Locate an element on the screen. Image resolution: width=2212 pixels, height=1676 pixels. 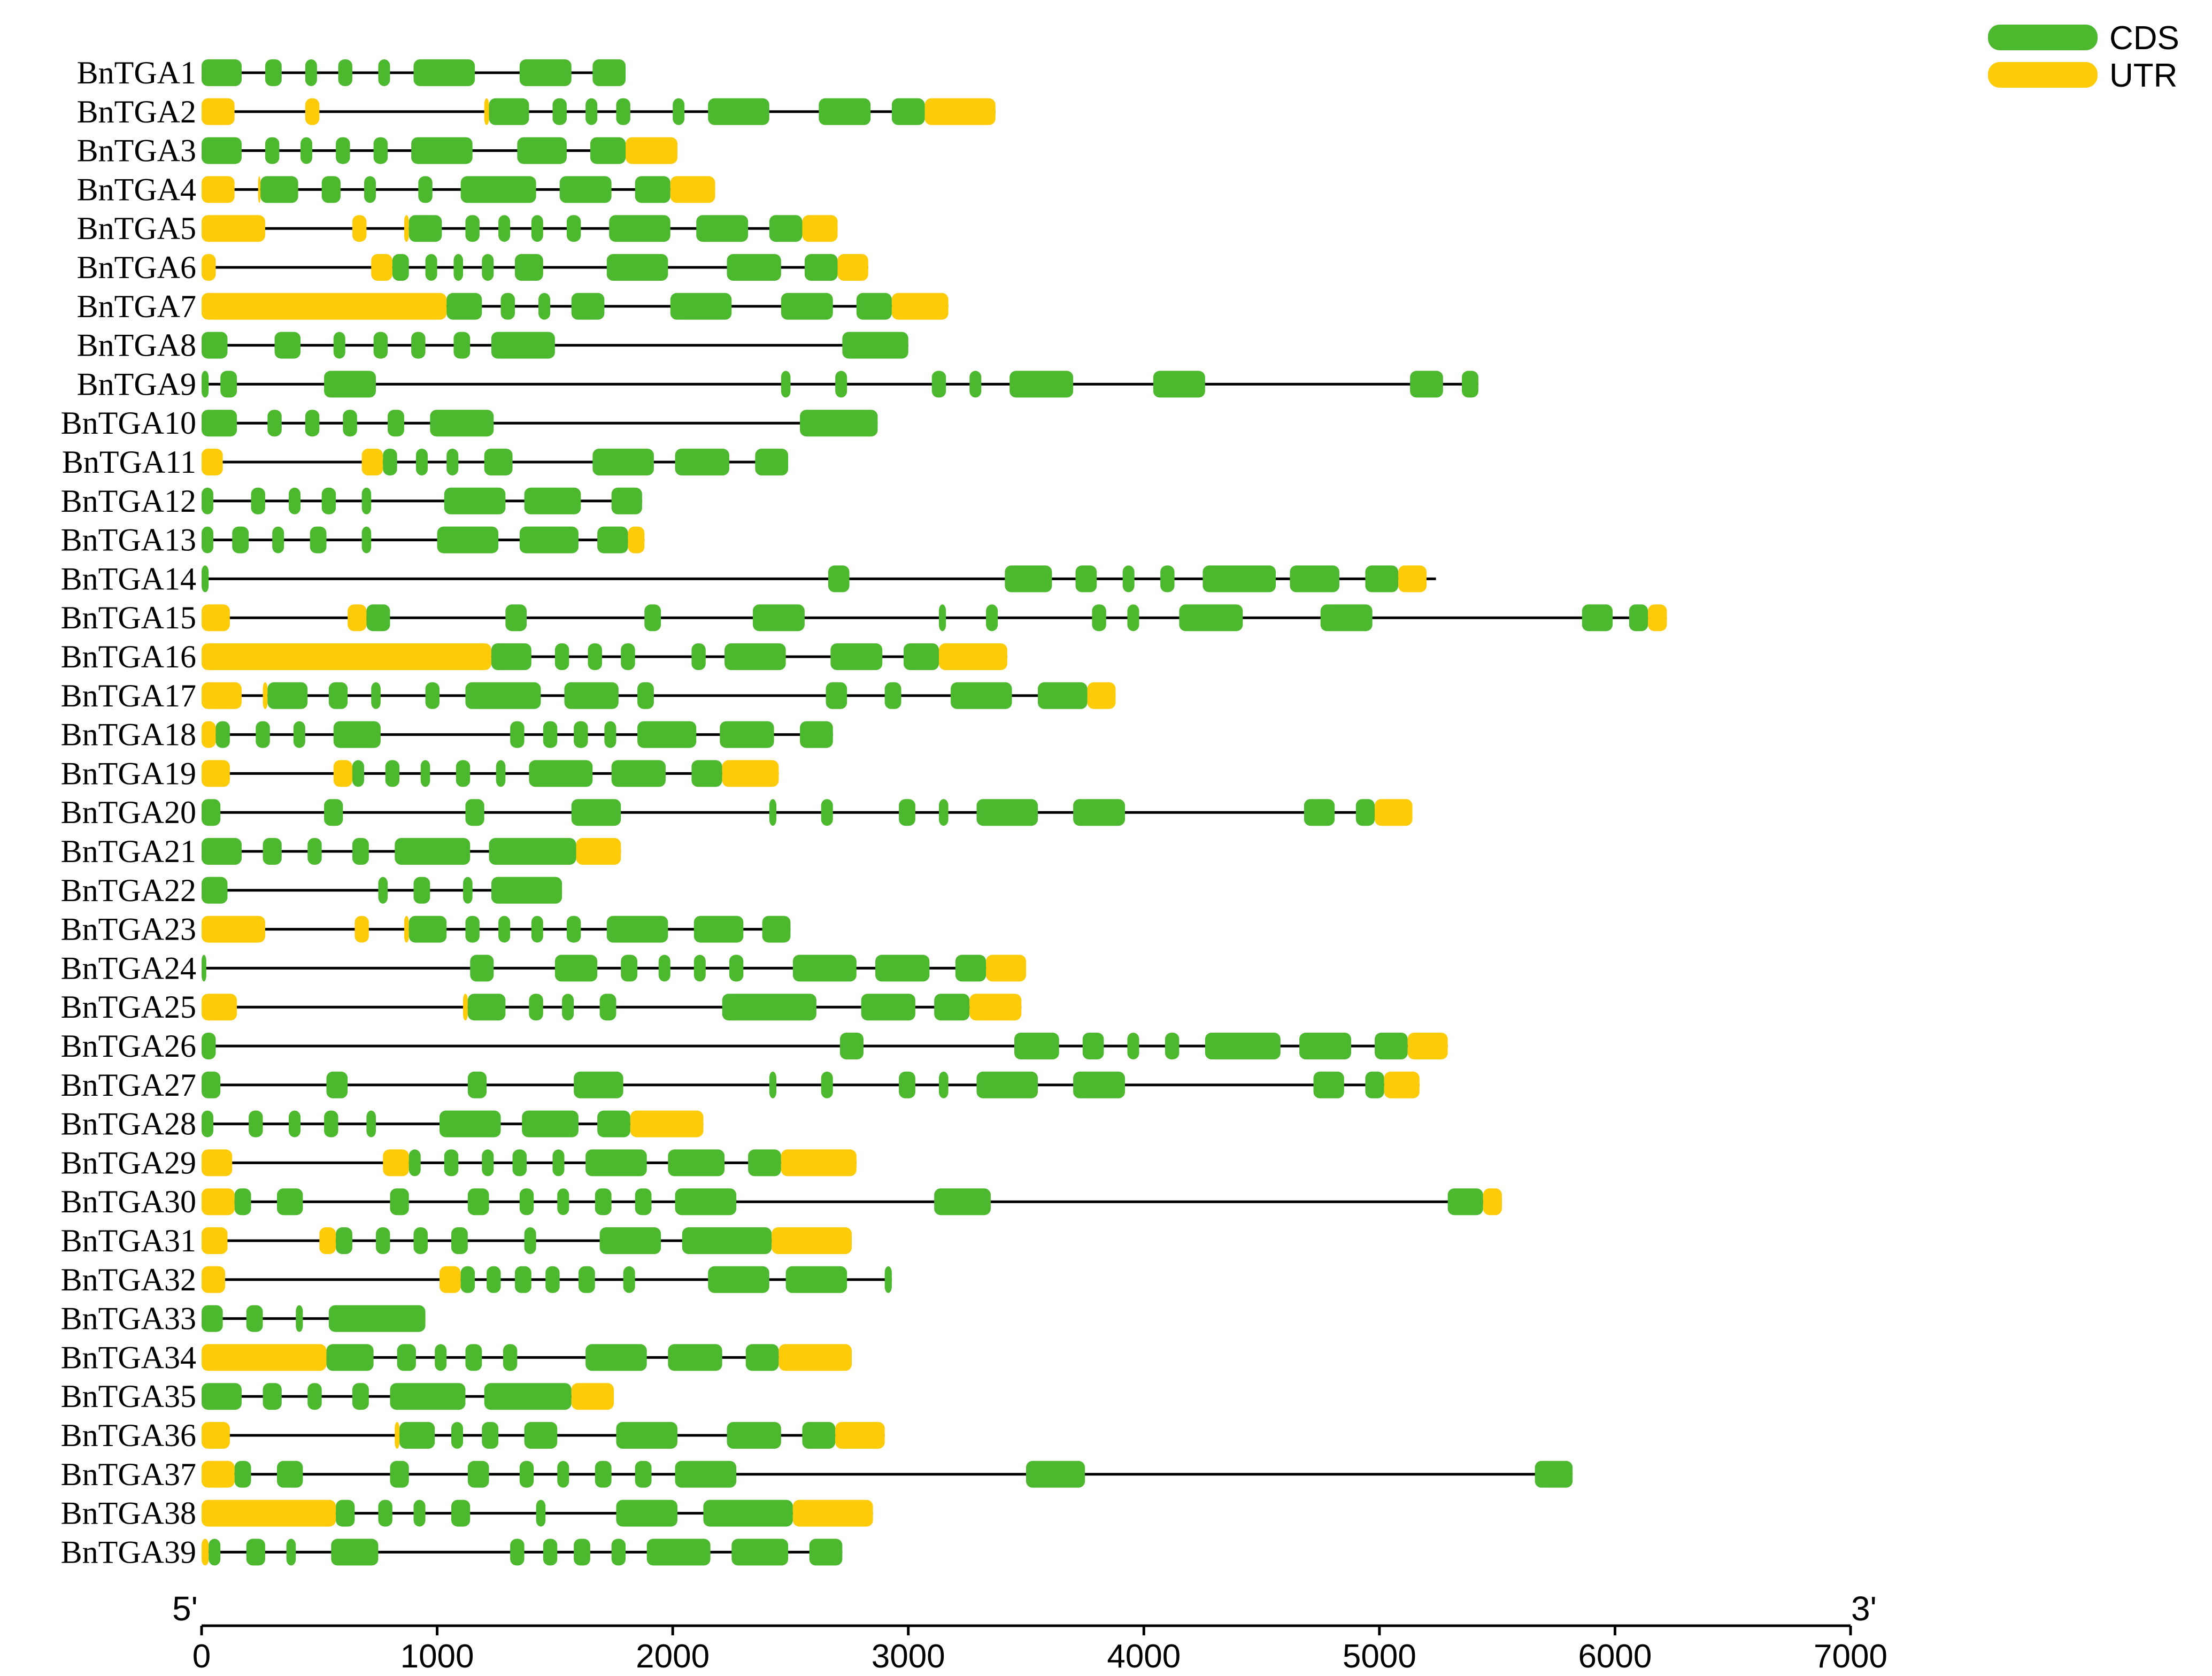
gene-row: BnTGA13 is located at coordinates (353, 540).